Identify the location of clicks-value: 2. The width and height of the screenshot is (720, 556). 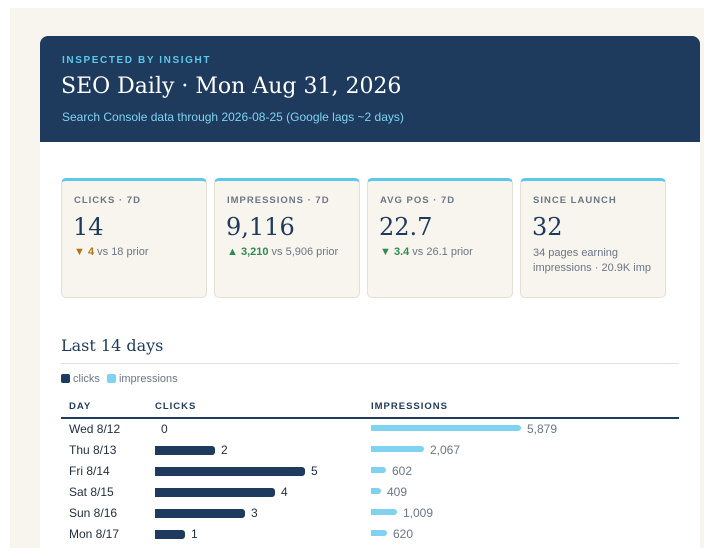
(224, 450).